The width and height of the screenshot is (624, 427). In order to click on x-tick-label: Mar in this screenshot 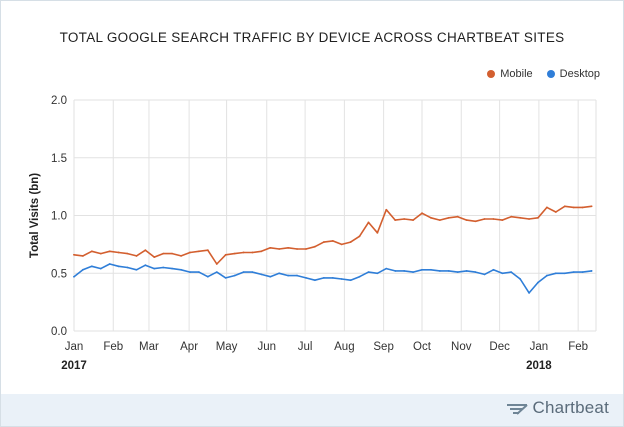, I will do `click(149, 347)`.